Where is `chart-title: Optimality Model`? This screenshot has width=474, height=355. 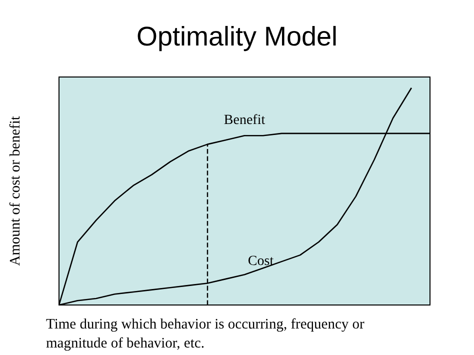
chart-title: Optimality Model is located at coordinates (237, 37).